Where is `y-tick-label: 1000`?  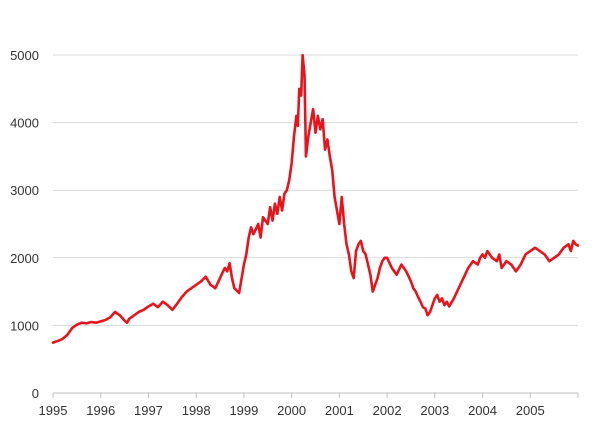 y-tick-label: 1000 is located at coordinates (24, 325).